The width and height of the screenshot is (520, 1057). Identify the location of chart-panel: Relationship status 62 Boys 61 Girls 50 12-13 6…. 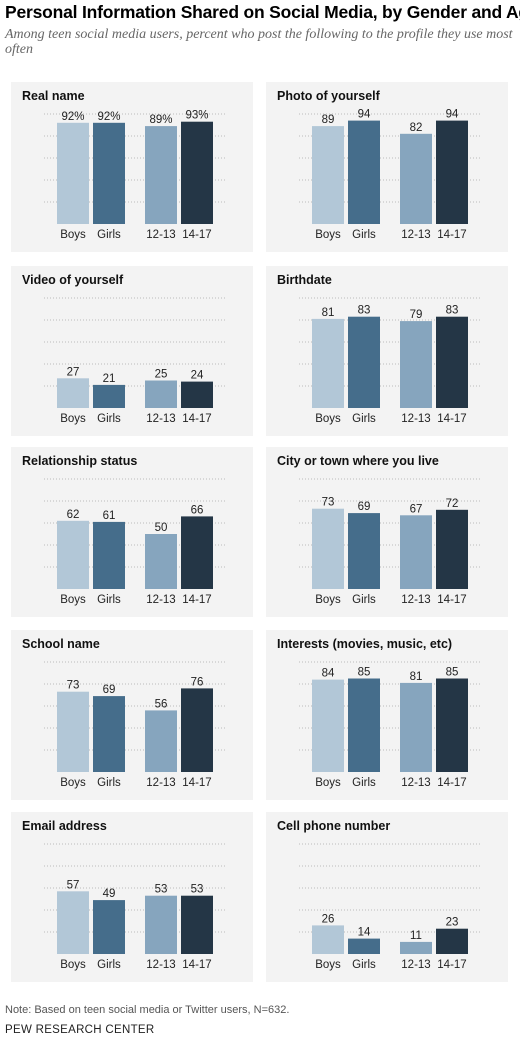
(132, 532).